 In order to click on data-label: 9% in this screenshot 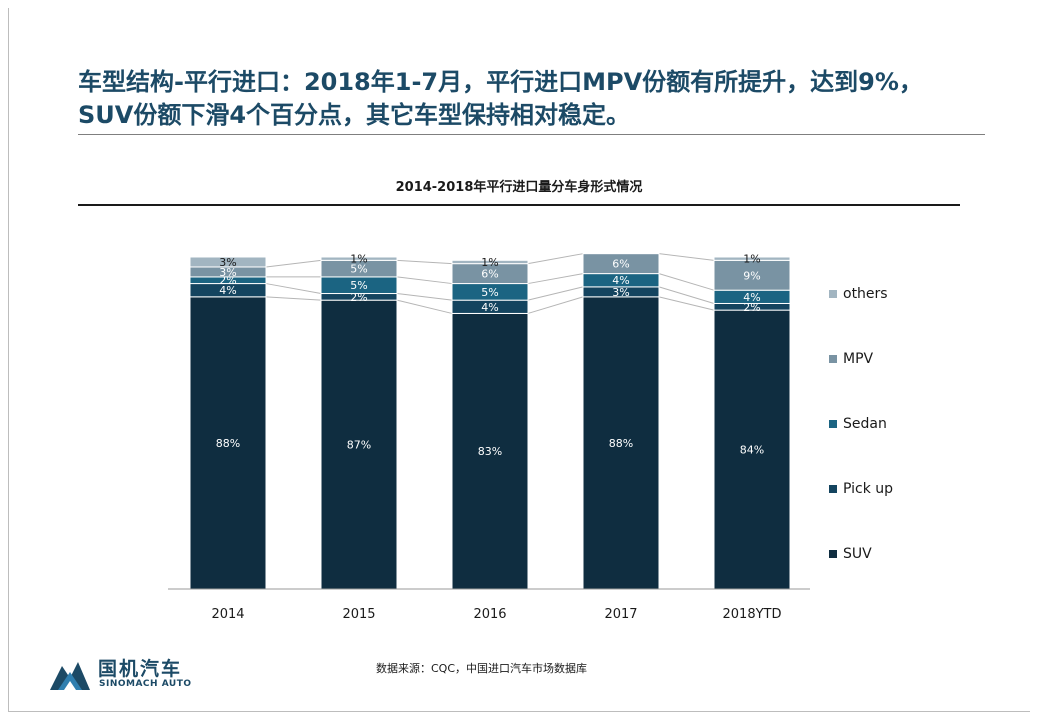, I will do `click(751, 275)`.